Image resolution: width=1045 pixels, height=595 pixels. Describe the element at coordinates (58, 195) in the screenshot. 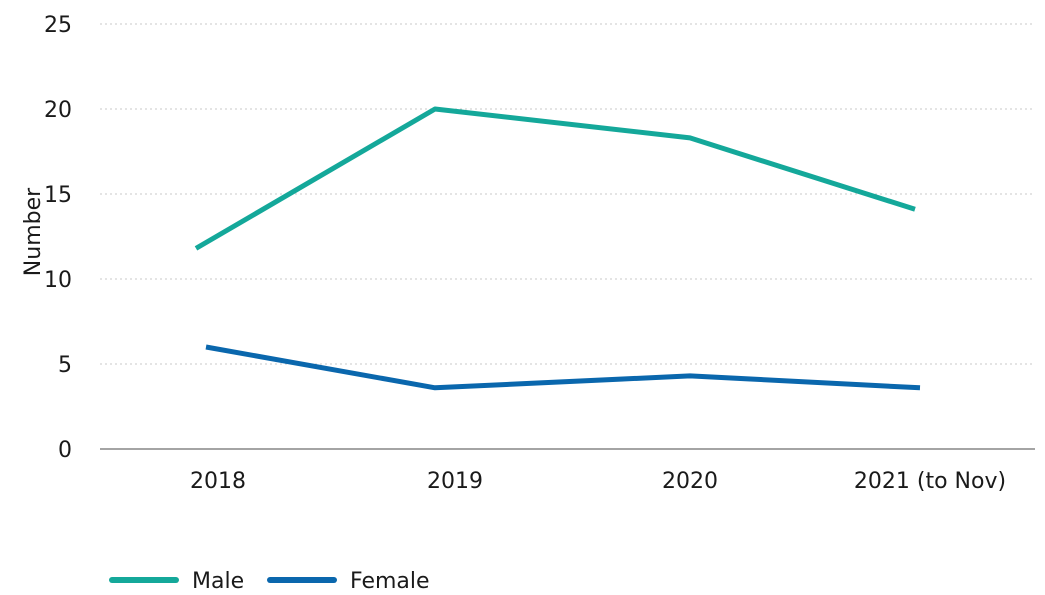

I see `y-tick-label: 15` at that location.